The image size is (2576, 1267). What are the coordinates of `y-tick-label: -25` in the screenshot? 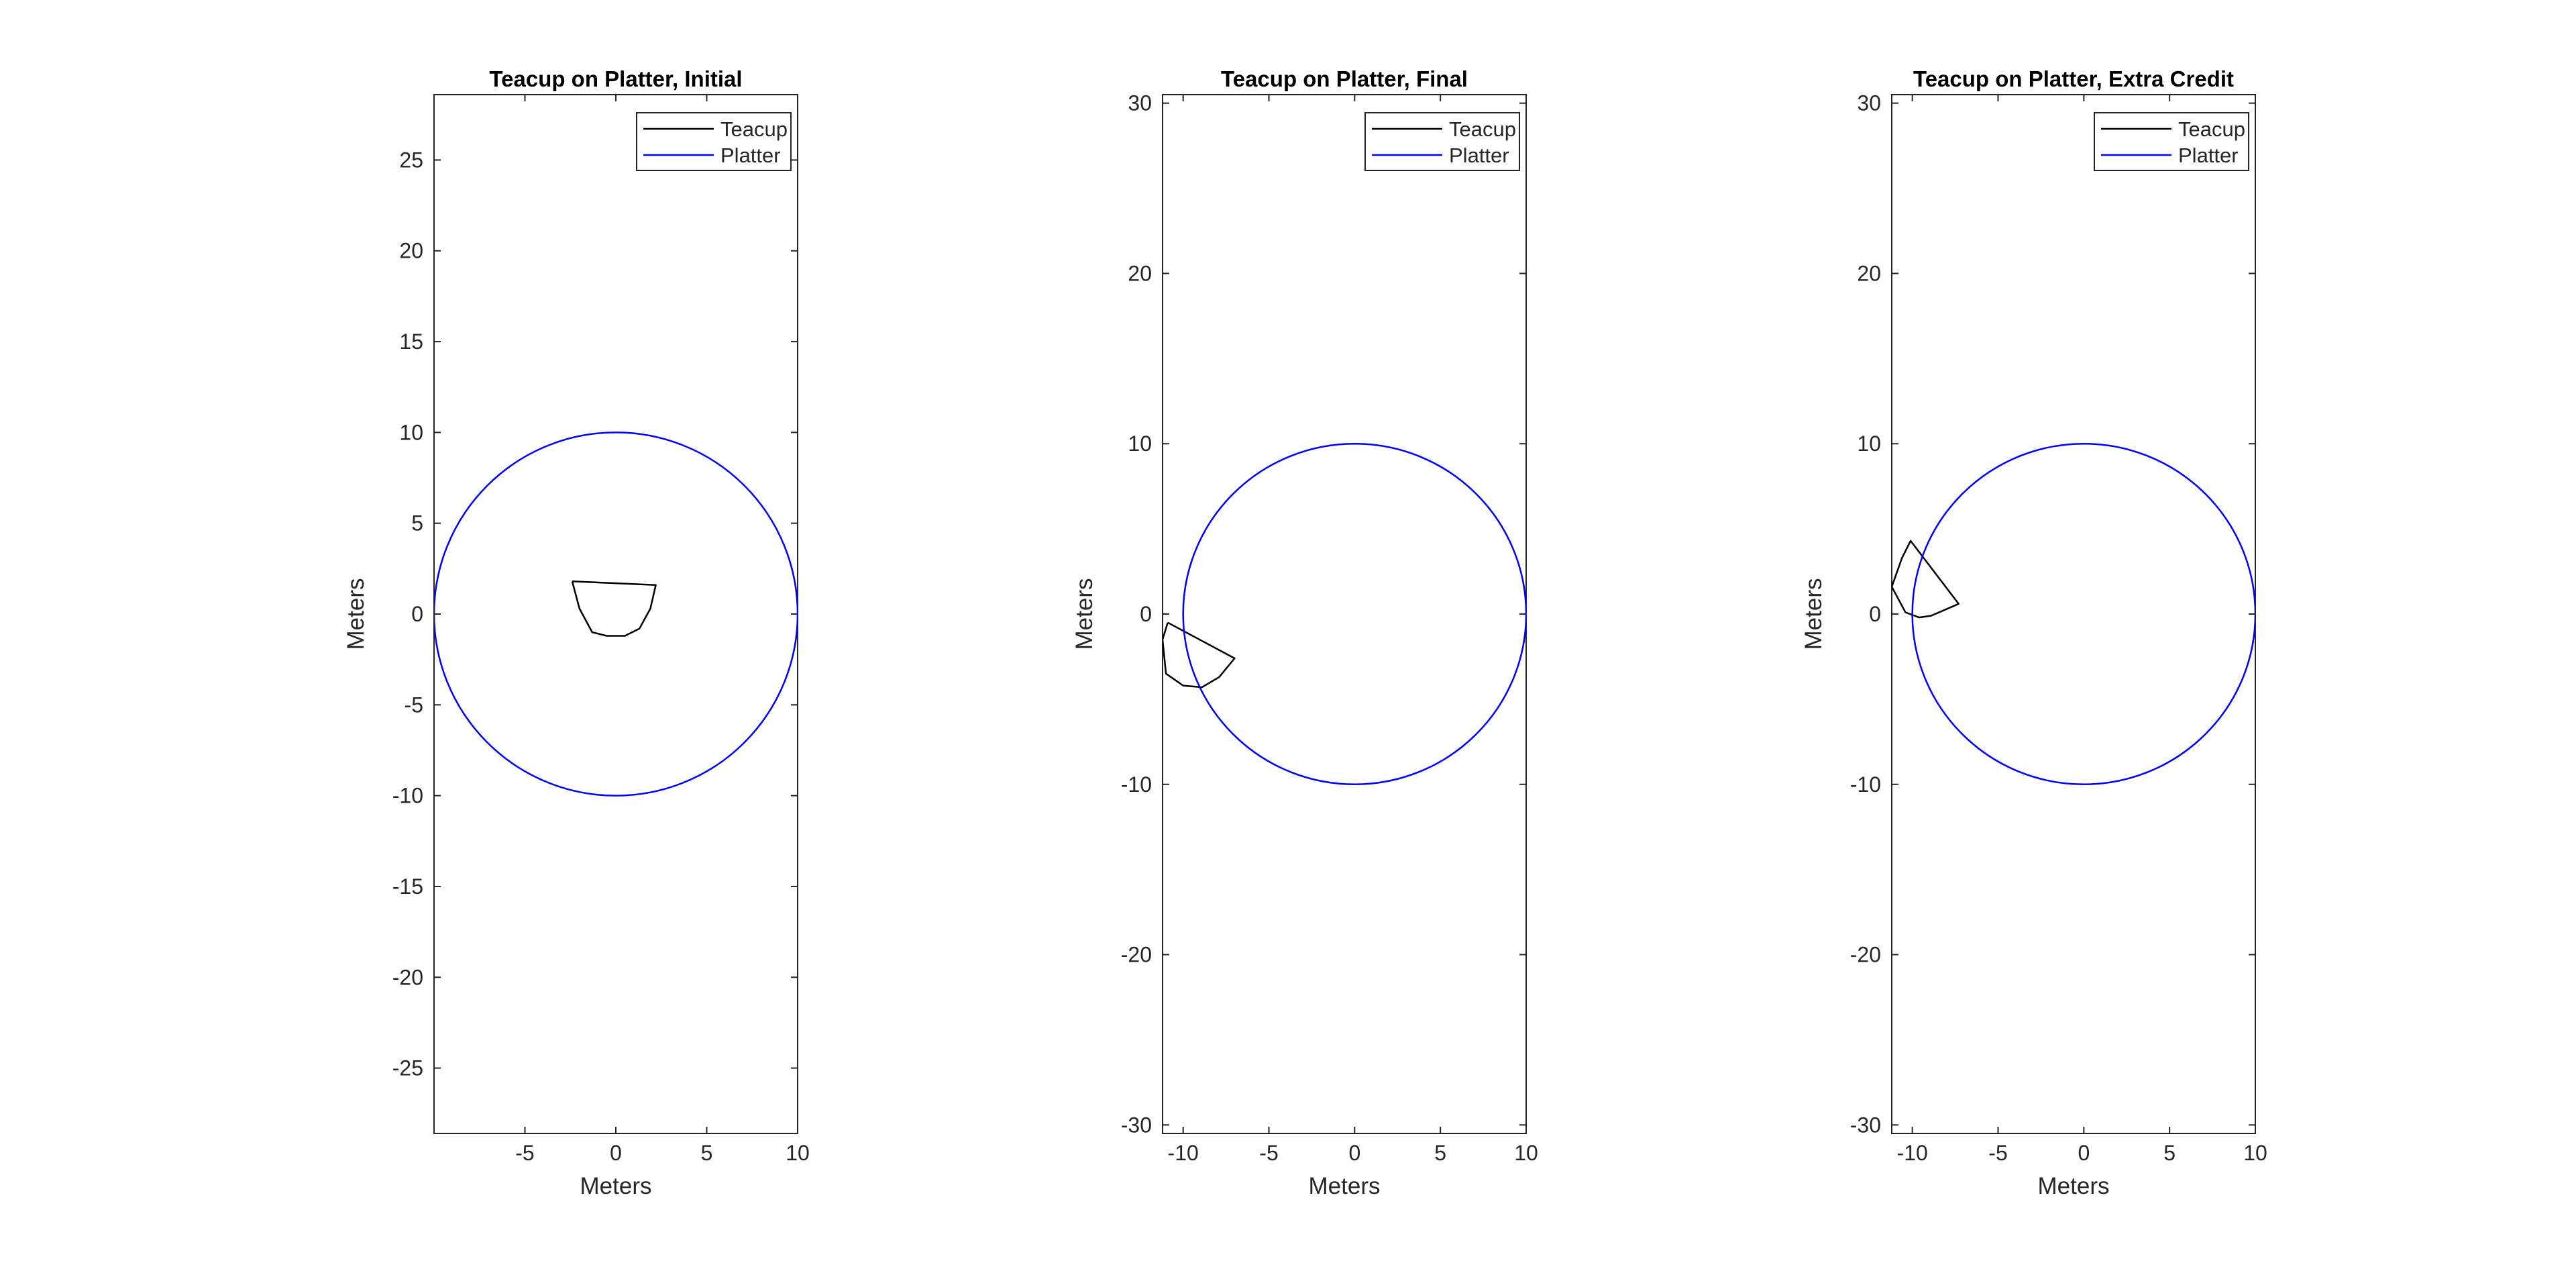 It's located at (407, 1068).